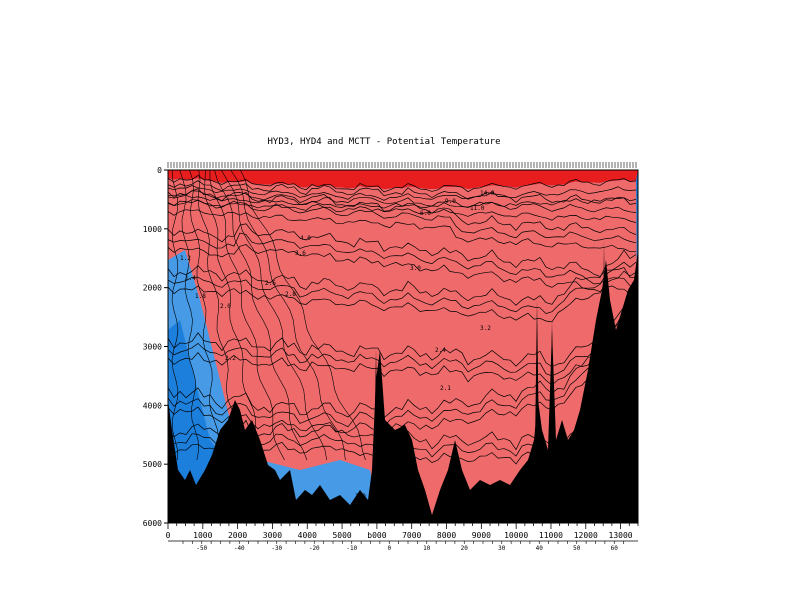 The height and width of the screenshot is (616, 792). Describe the element at coordinates (487, 193) in the screenshot. I see `isotherm-label: 14.0` at that location.